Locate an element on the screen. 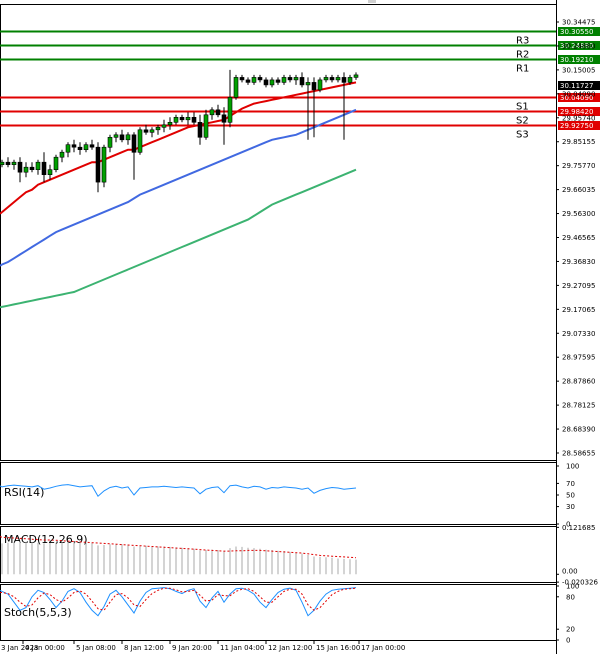 The height and width of the screenshot is (654, 600). rsi-tick-label: 30 is located at coordinates (570, 507).